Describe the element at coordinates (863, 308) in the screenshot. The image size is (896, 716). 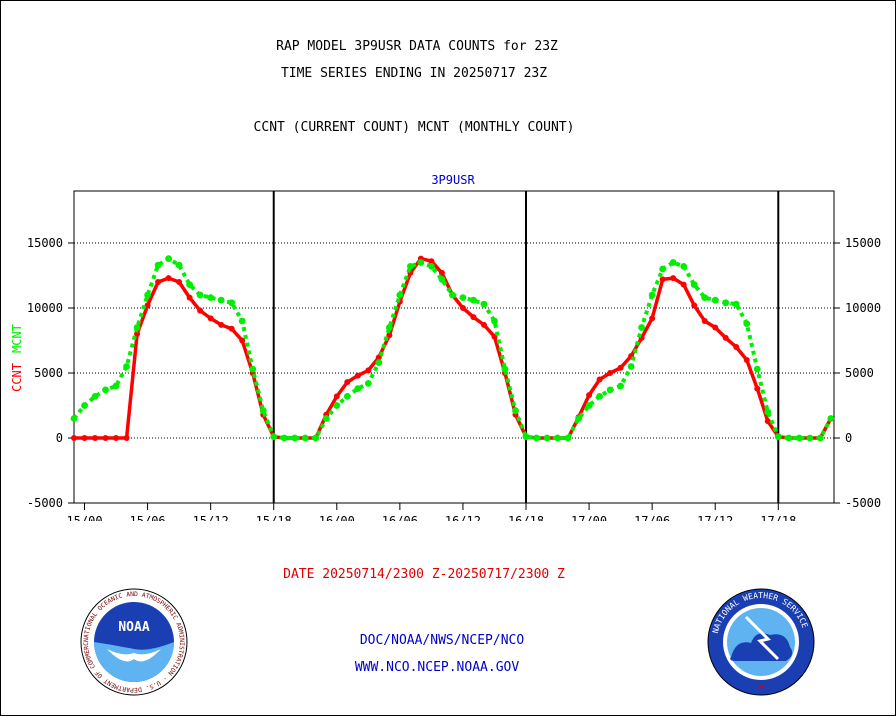
I see `y-tick-label-right: 10000` at that location.